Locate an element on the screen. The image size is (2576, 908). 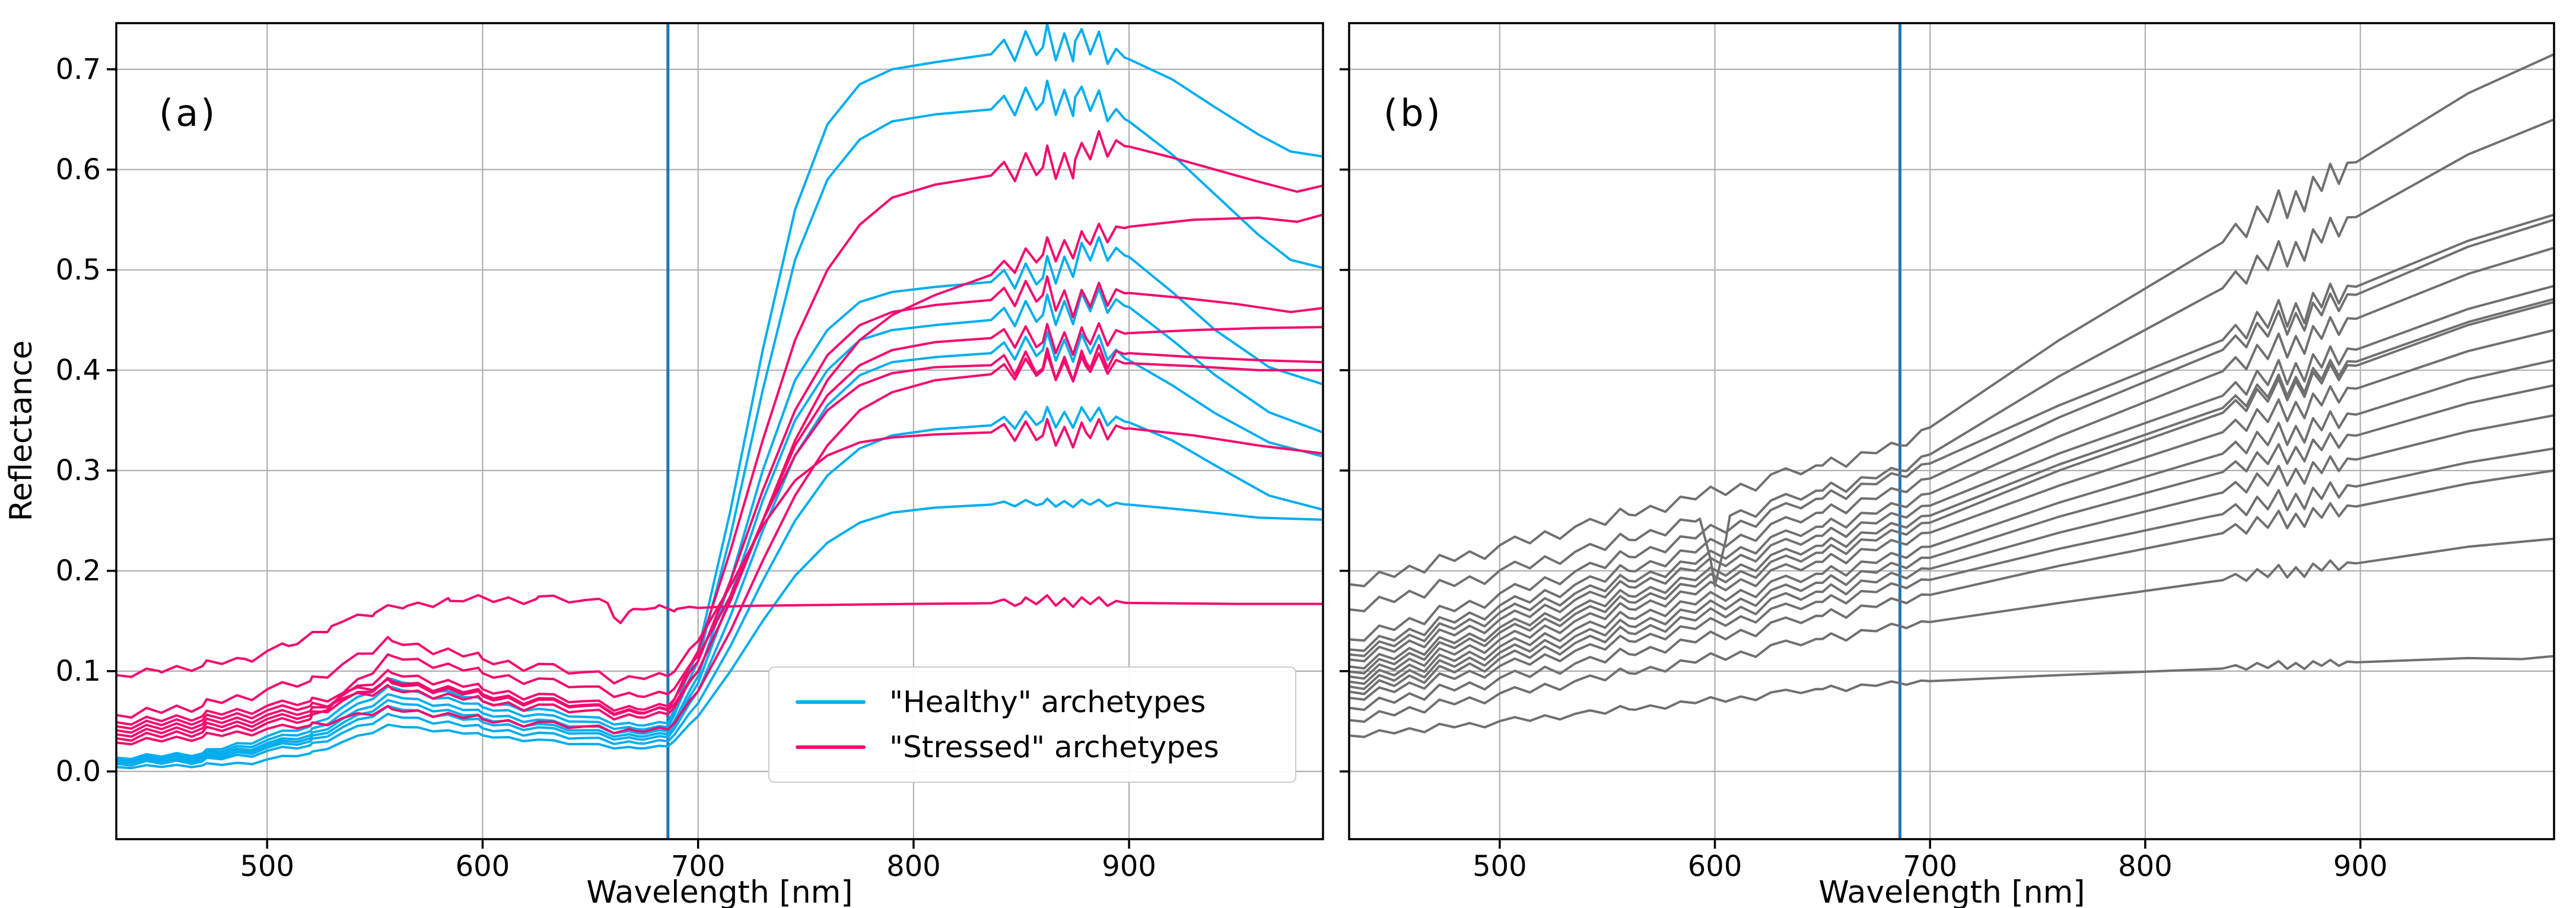
legend-label-healthy: "Healthy" archetypes is located at coordinates (1047, 702).